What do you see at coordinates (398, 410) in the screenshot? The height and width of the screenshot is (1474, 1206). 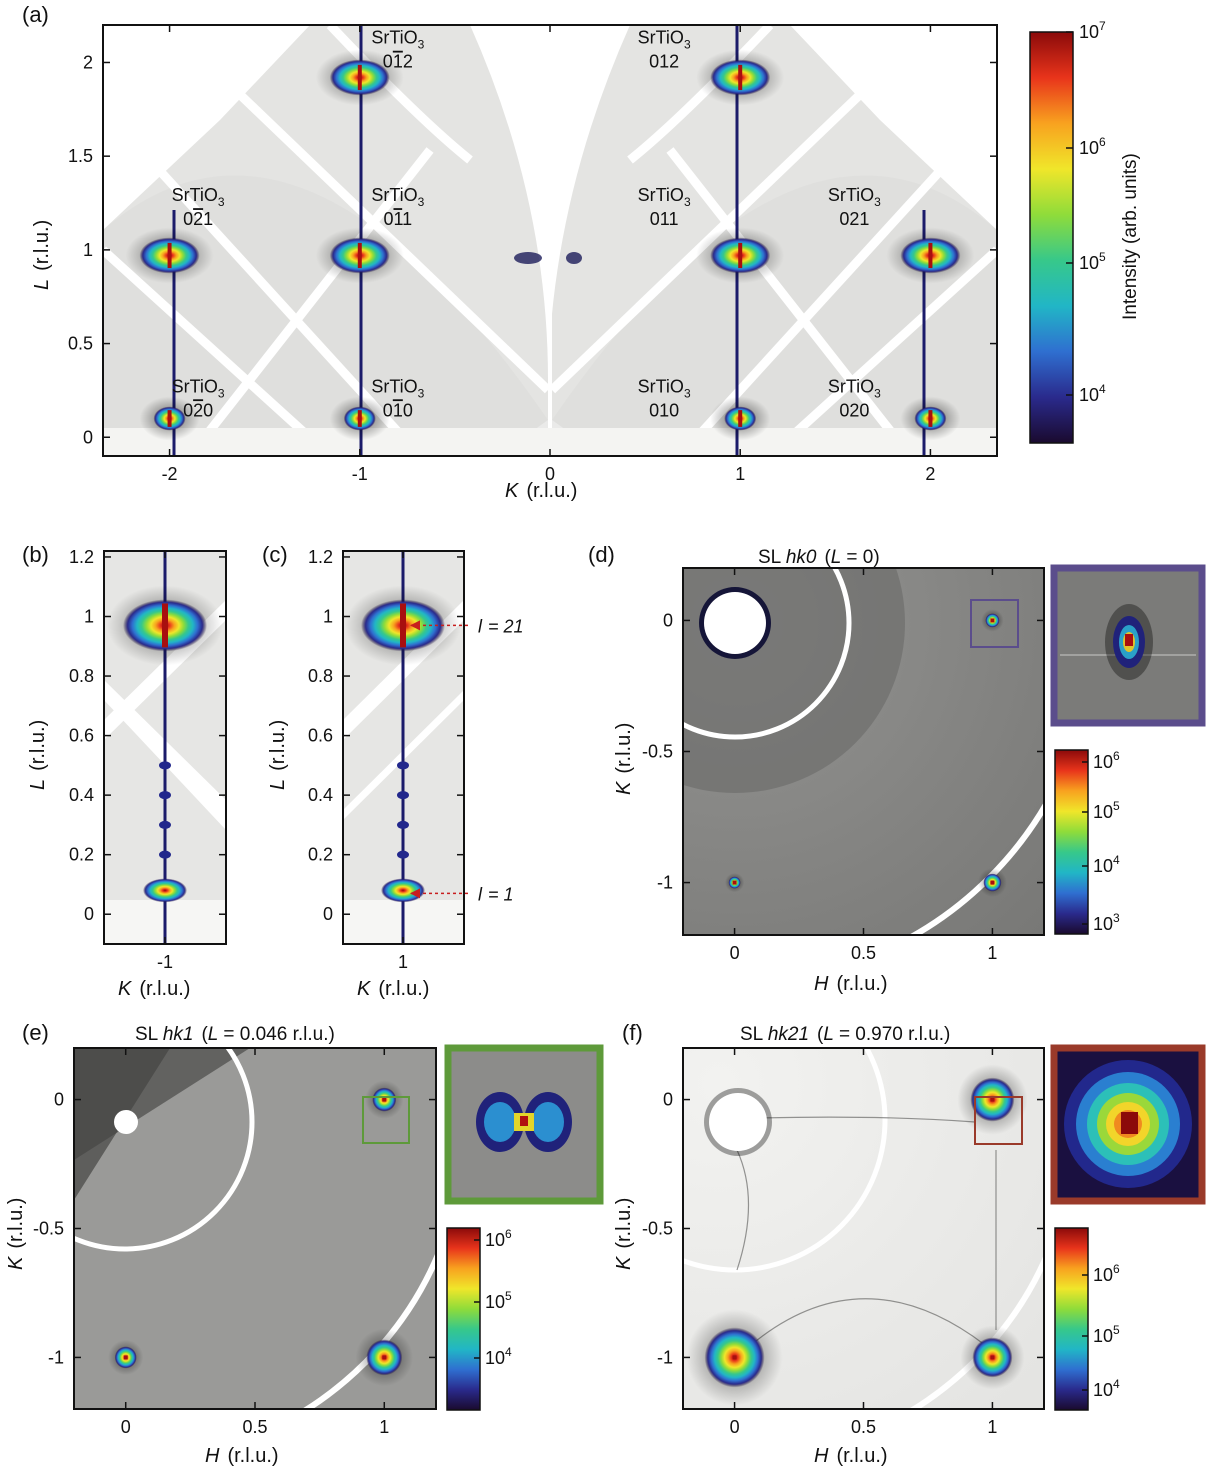 I see `annotation-a-miller-7: 010` at bounding box center [398, 410].